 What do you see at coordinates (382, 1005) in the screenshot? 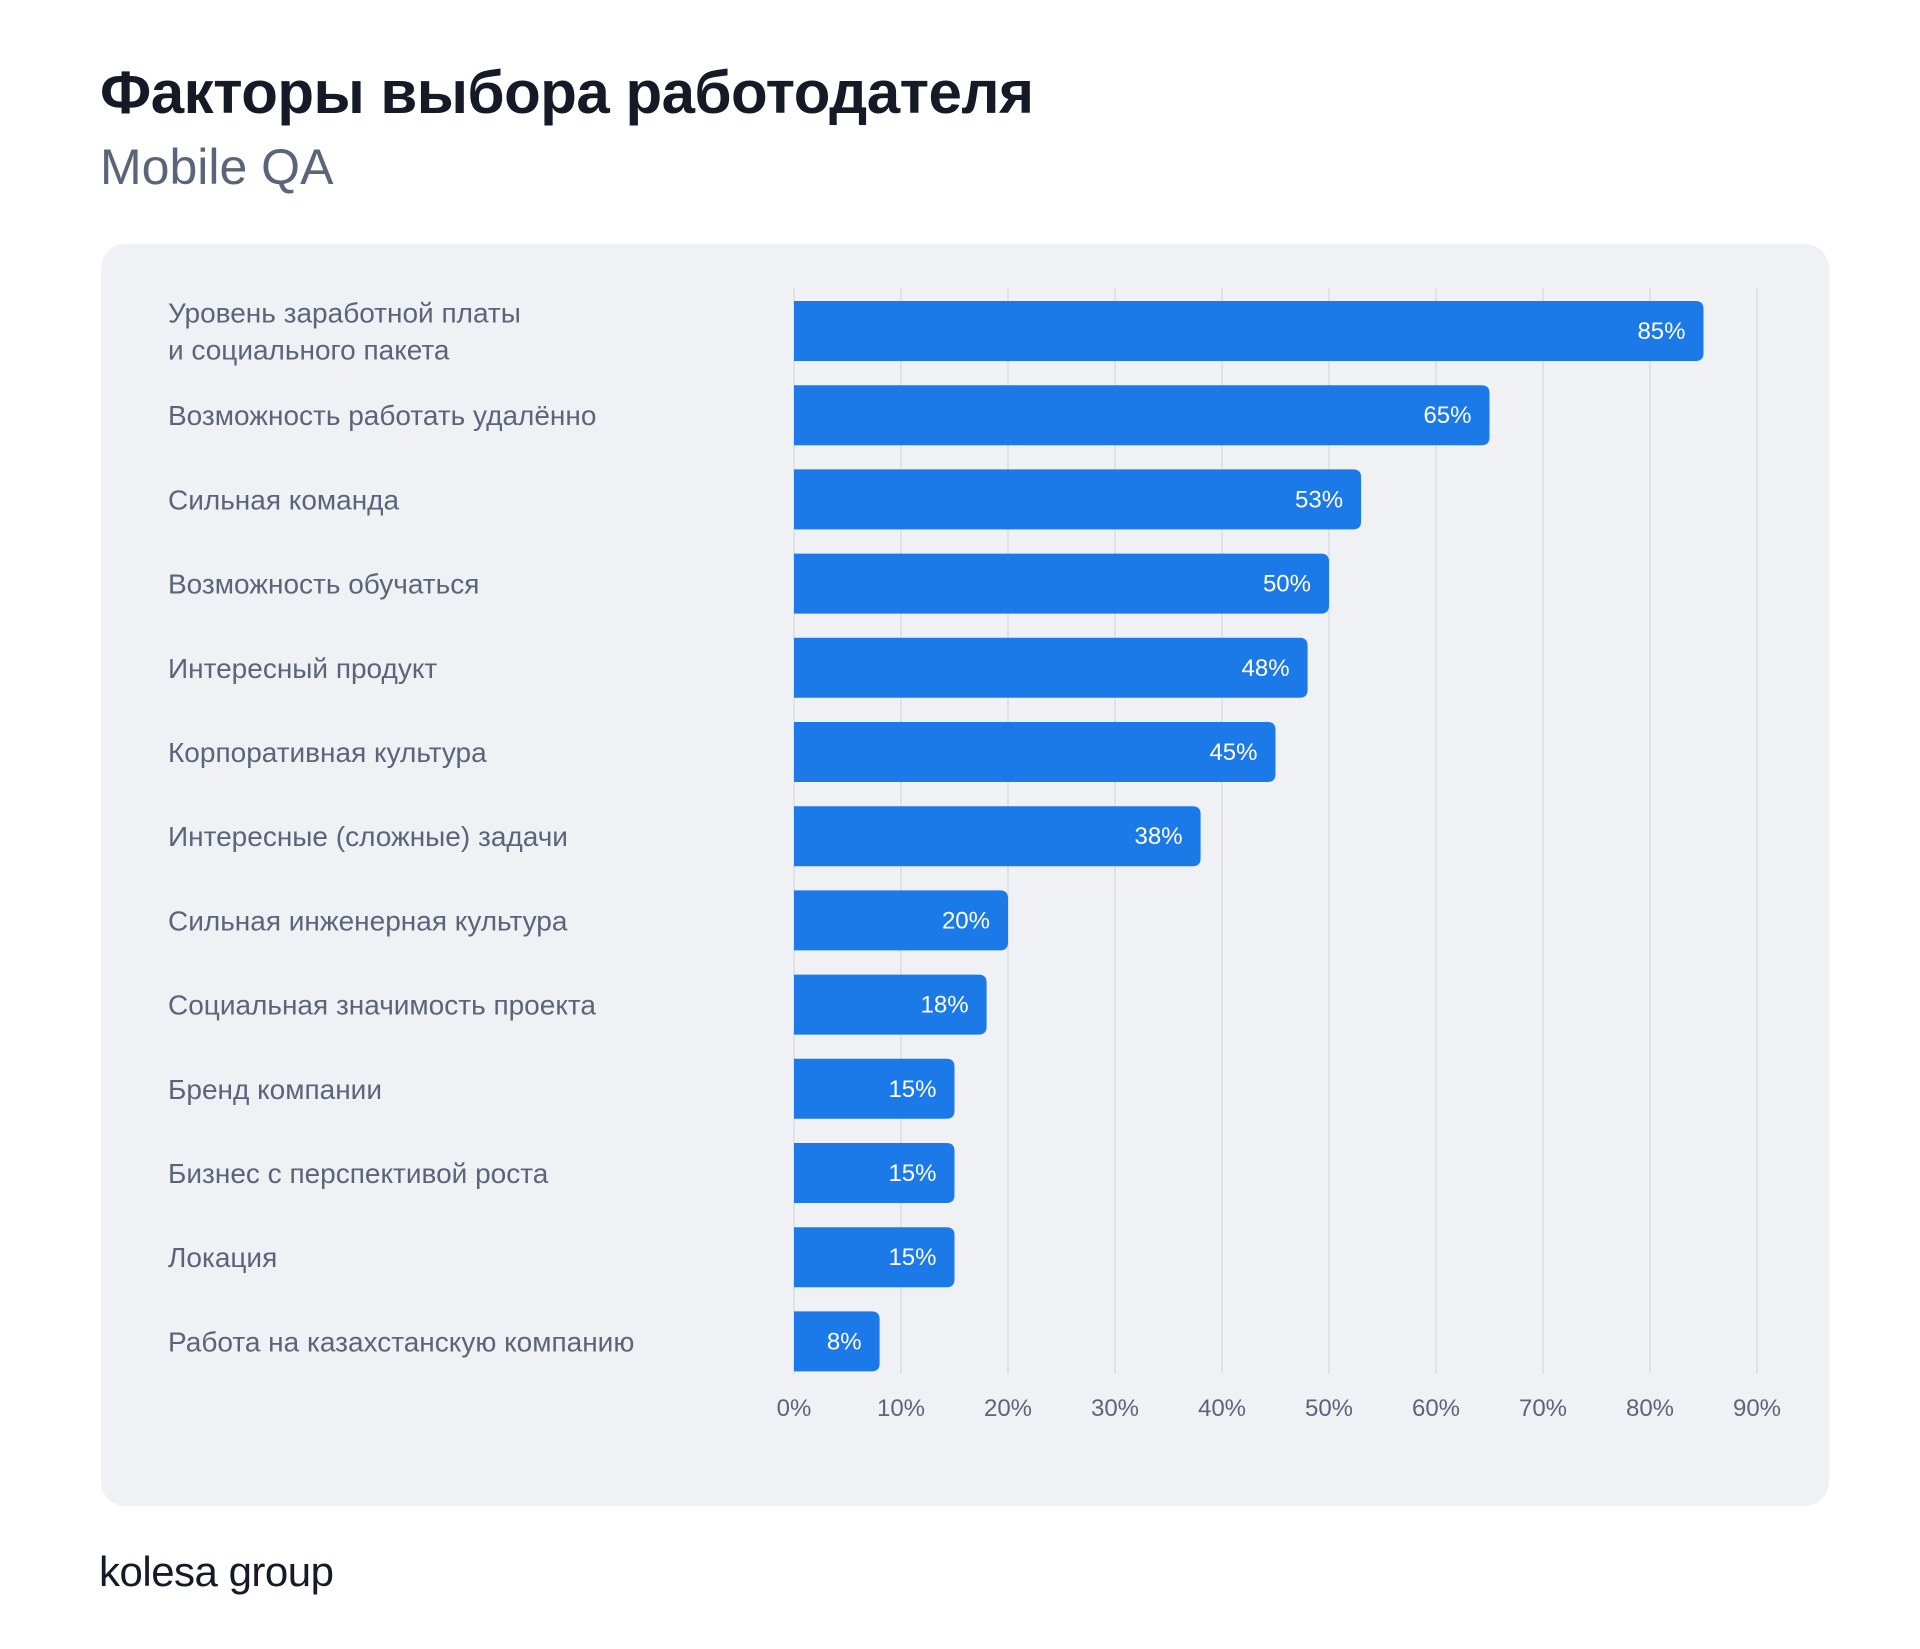
I see `category-label: Социальная значимость проекта` at bounding box center [382, 1005].